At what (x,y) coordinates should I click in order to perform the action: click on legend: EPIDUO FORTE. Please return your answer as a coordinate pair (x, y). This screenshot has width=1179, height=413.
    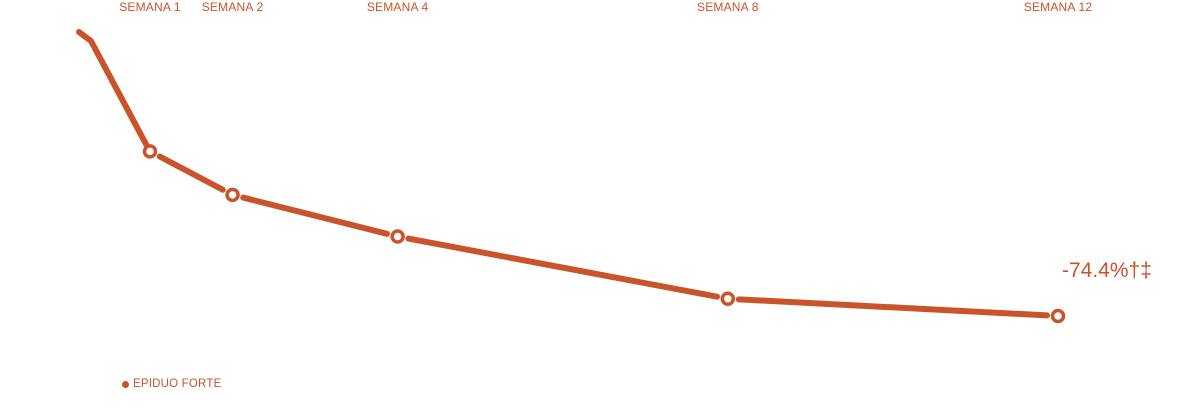
    Looking at the image, I should click on (171, 384).